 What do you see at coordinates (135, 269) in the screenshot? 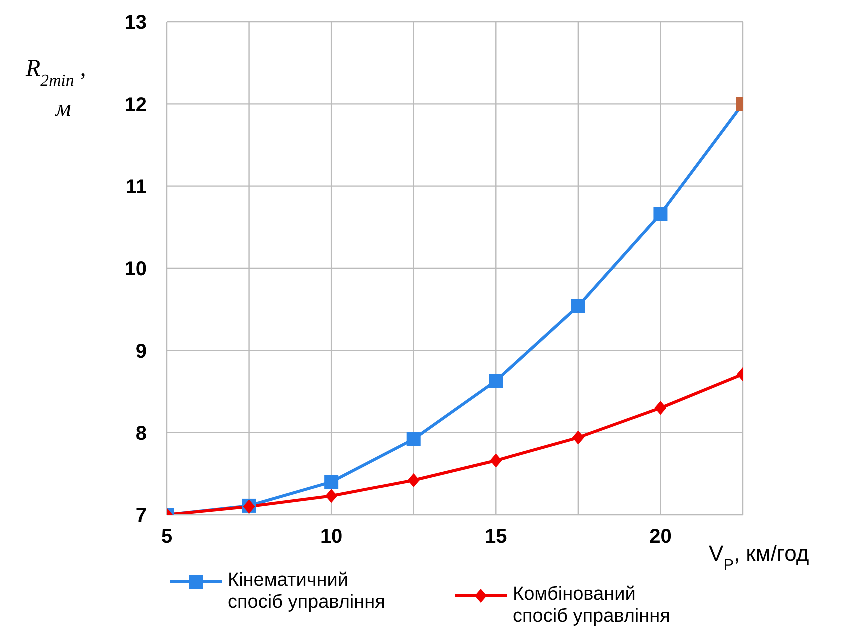
I see `y-tick-label: 10` at bounding box center [135, 269].